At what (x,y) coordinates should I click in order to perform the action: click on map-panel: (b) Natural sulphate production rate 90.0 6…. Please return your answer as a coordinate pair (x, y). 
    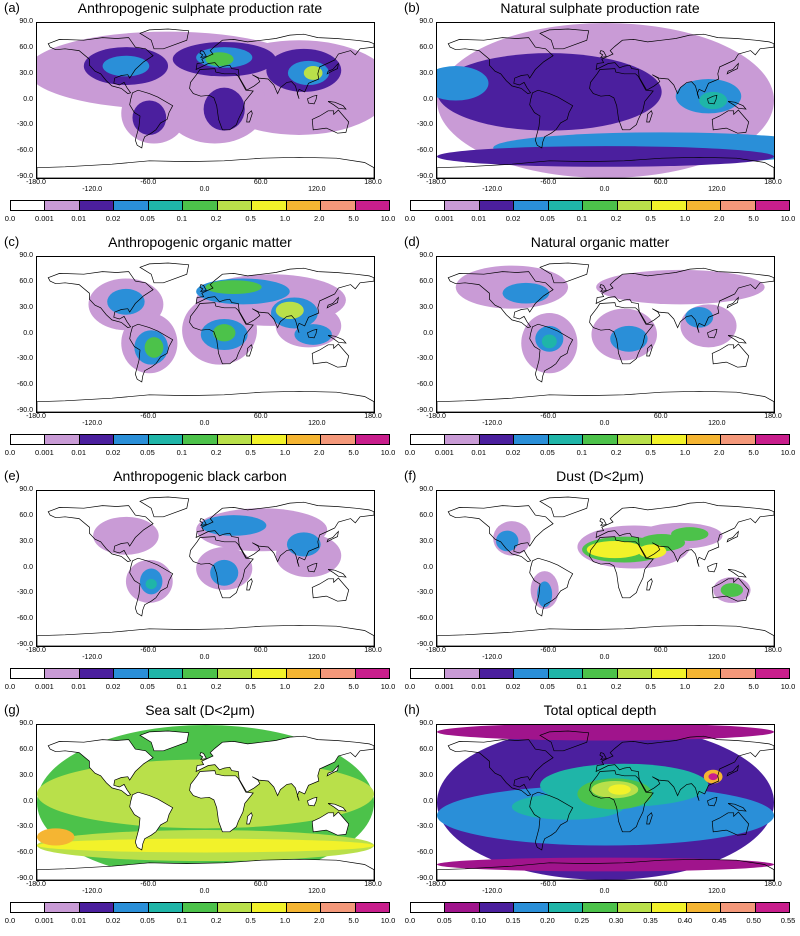
    Looking at the image, I should click on (600, 117).